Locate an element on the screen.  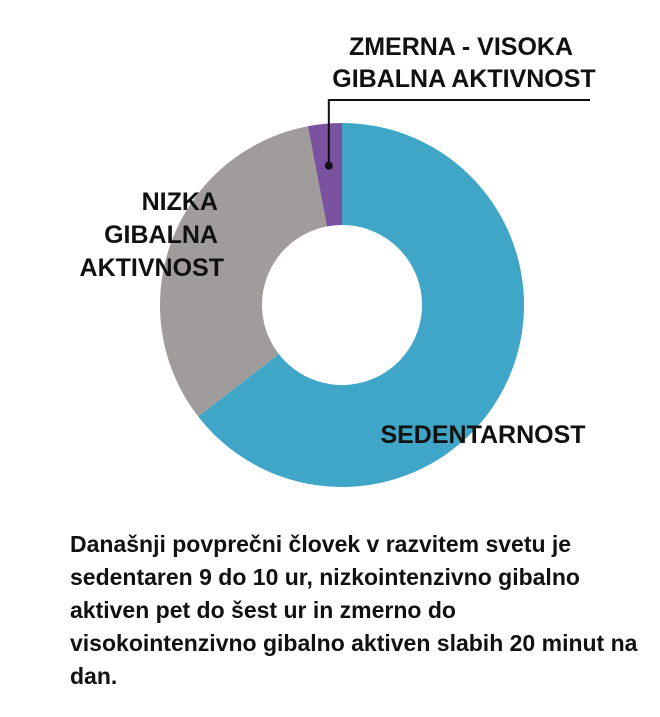
slice-nizka-gibalna-aktivnost is located at coordinates (243, 271).